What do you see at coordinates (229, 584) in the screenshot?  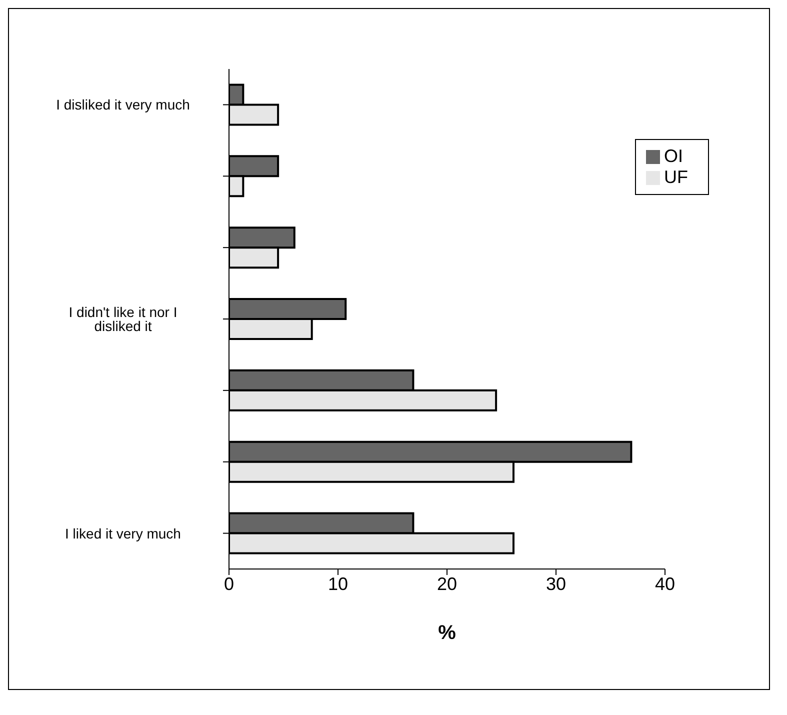 I see `x-tick-label: 0` at bounding box center [229, 584].